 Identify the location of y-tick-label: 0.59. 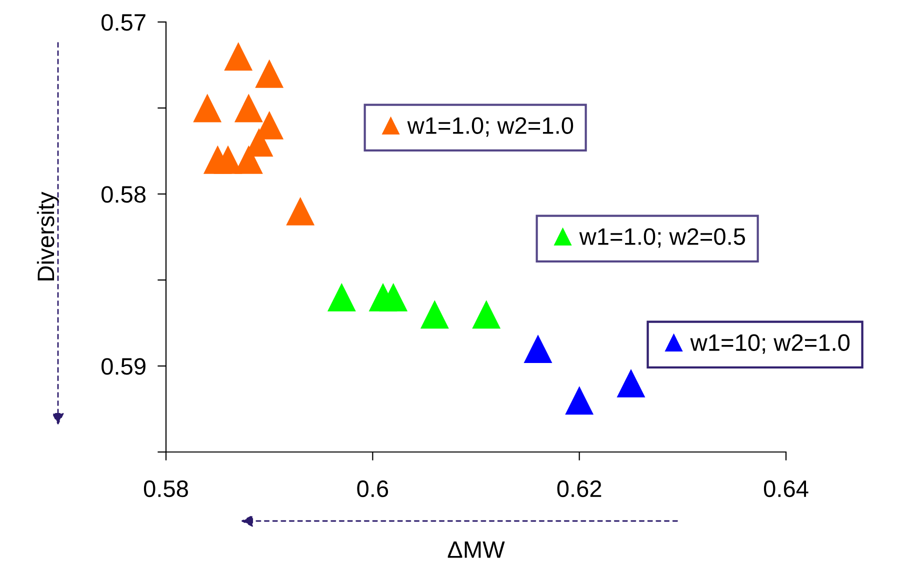
(124, 366).